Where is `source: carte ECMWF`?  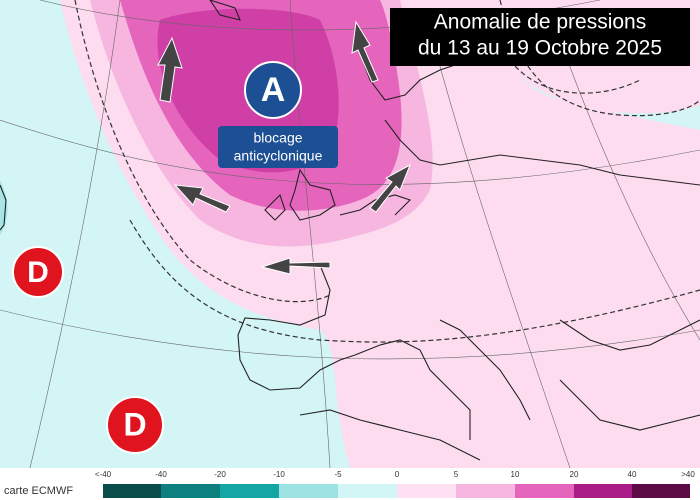
source: carte ECMWF is located at coordinates (38, 491).